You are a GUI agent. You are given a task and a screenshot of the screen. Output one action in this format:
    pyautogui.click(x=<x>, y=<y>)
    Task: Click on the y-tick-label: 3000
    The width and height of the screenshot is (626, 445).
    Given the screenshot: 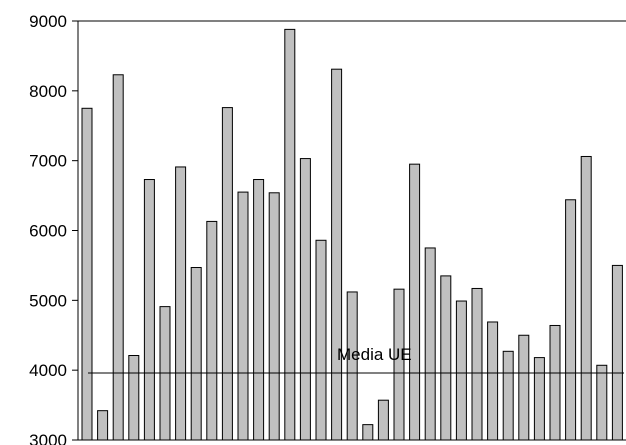 What is the action you would take?
    pyautogui.click(x=48, y=438)
    